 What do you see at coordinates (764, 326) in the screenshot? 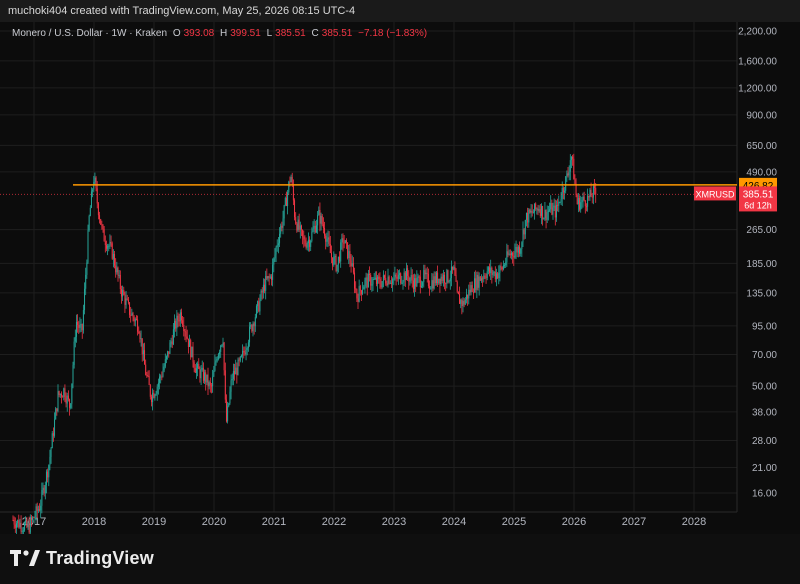
I see `y-tick-label: 95.00` at bounding box center [764, 326].